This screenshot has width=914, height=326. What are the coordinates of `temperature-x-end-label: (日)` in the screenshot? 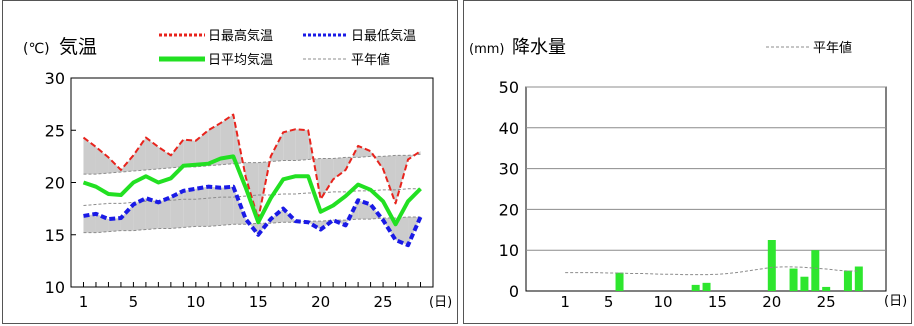 It's located at (440, 302).